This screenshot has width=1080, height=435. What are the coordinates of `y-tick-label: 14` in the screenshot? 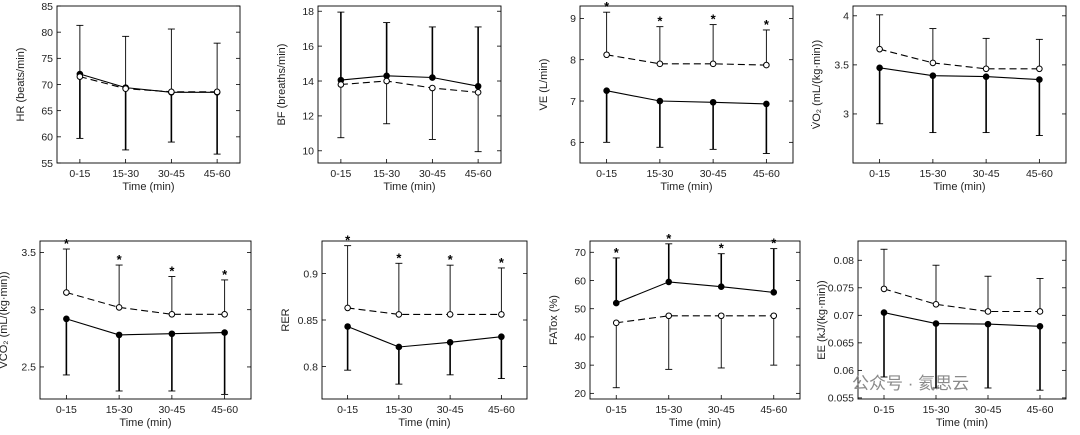 It's located at (308, 82).